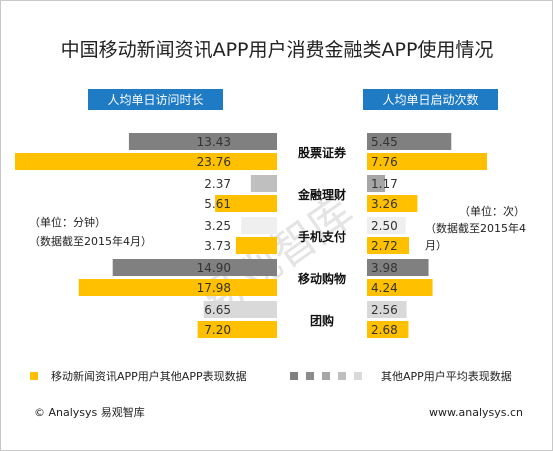 The width and height of the screenshot is (553, 451). I want to click on left-label-other: 14.90, so click(214, 268).